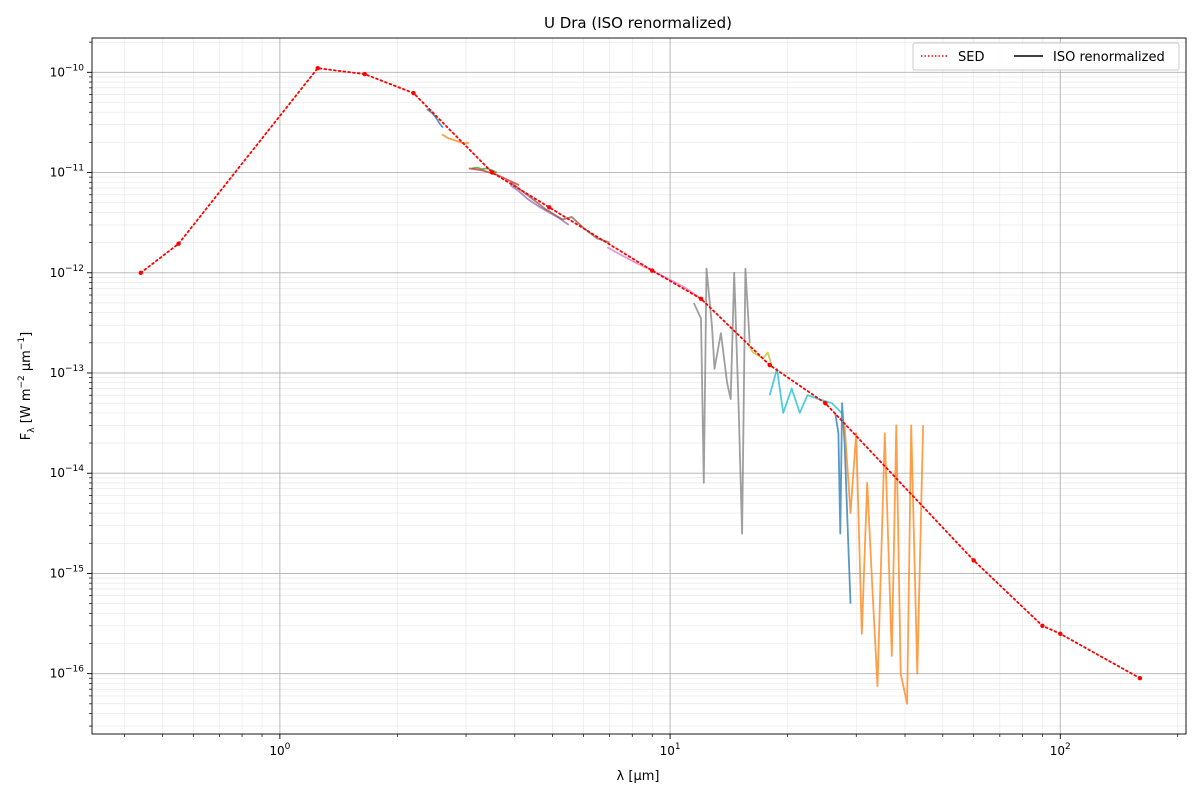  Describe the element at coordinates (971, 57) in the screenshot. I see `legend-sed-label: SED` at that location.